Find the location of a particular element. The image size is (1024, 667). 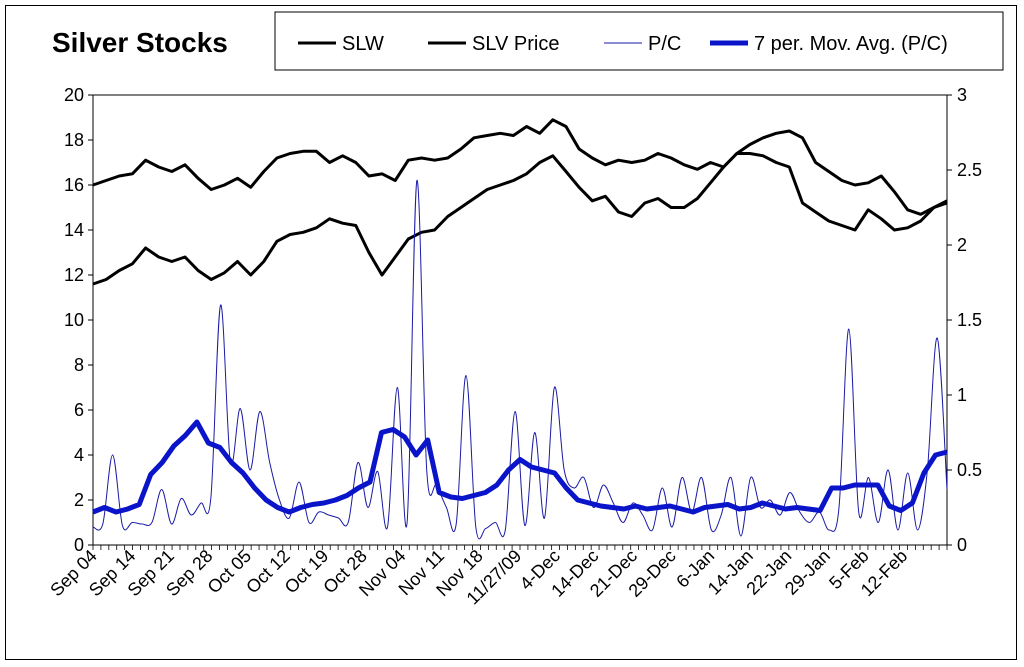

chart-title: Silver Stocks is located at coordinates (140, 42).